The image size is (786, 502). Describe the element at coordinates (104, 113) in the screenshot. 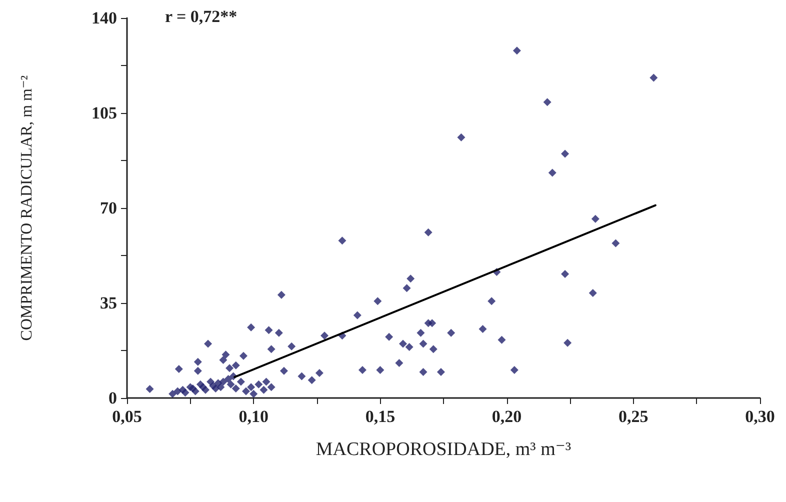

I see `y-tick-label: 105` at that location.